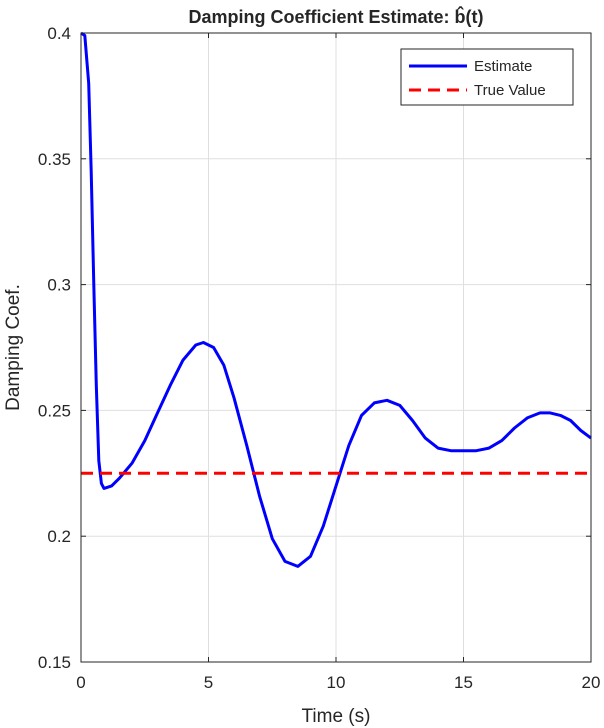 The height and width of the screenshot is (728, 604). Describe the element at coordinates (59, 536) in the screenshot. I see `y-tick-label: 0.2` at that location.